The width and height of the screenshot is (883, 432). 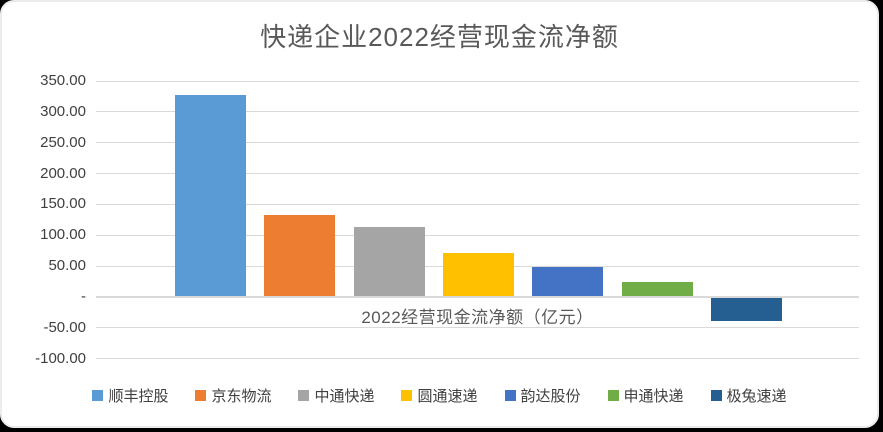 What do you see at coordinates (67, 266) in the screenshot?
I see `y-tick-label: 50.00` at bounding box center [67, 266].